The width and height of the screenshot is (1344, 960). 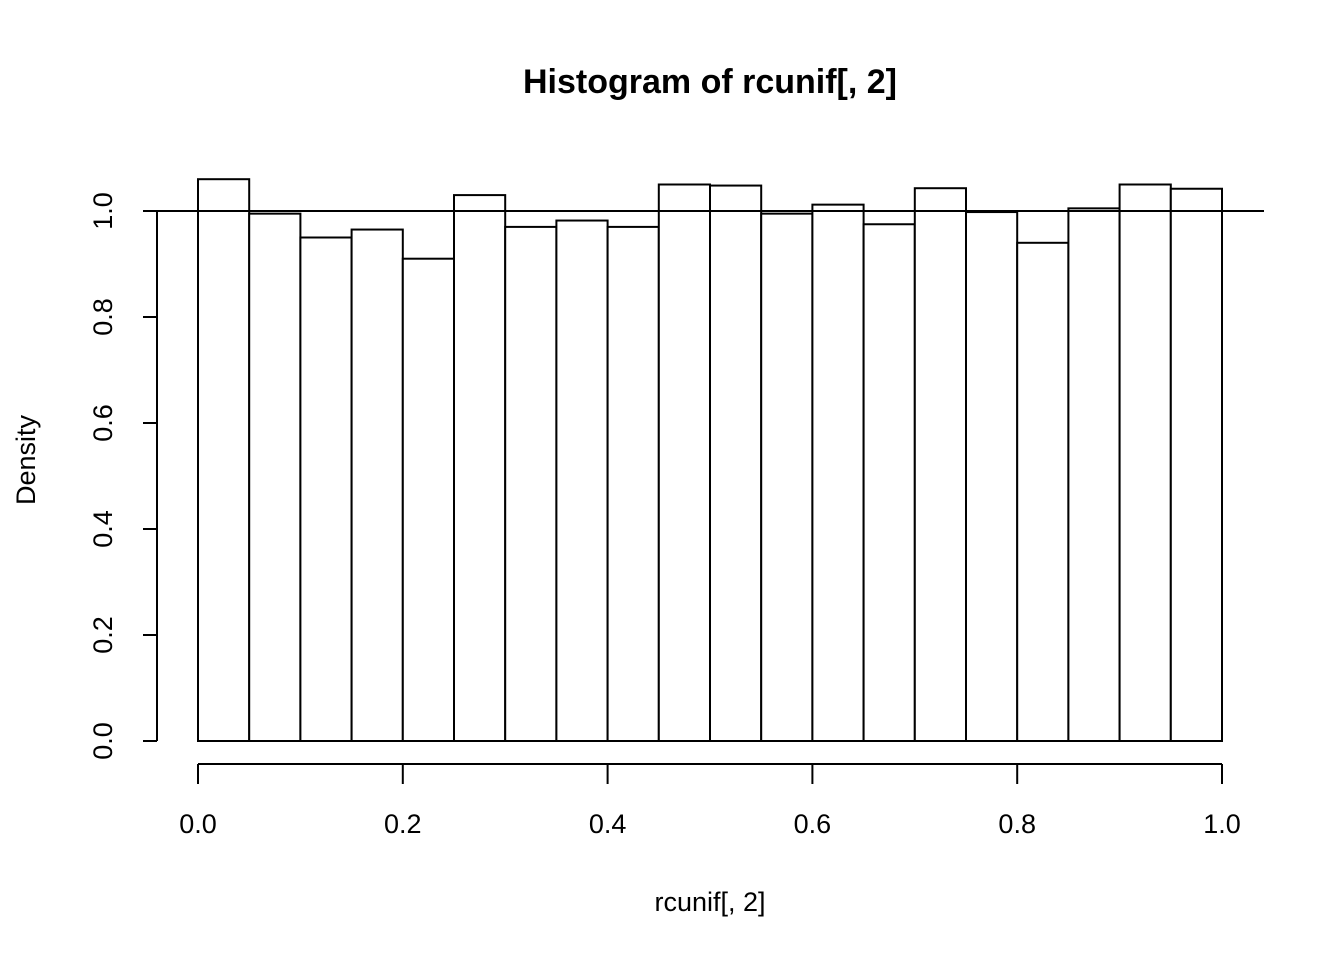 I want to click on x-tick-label: 0.2, so click(x=403, y=824).